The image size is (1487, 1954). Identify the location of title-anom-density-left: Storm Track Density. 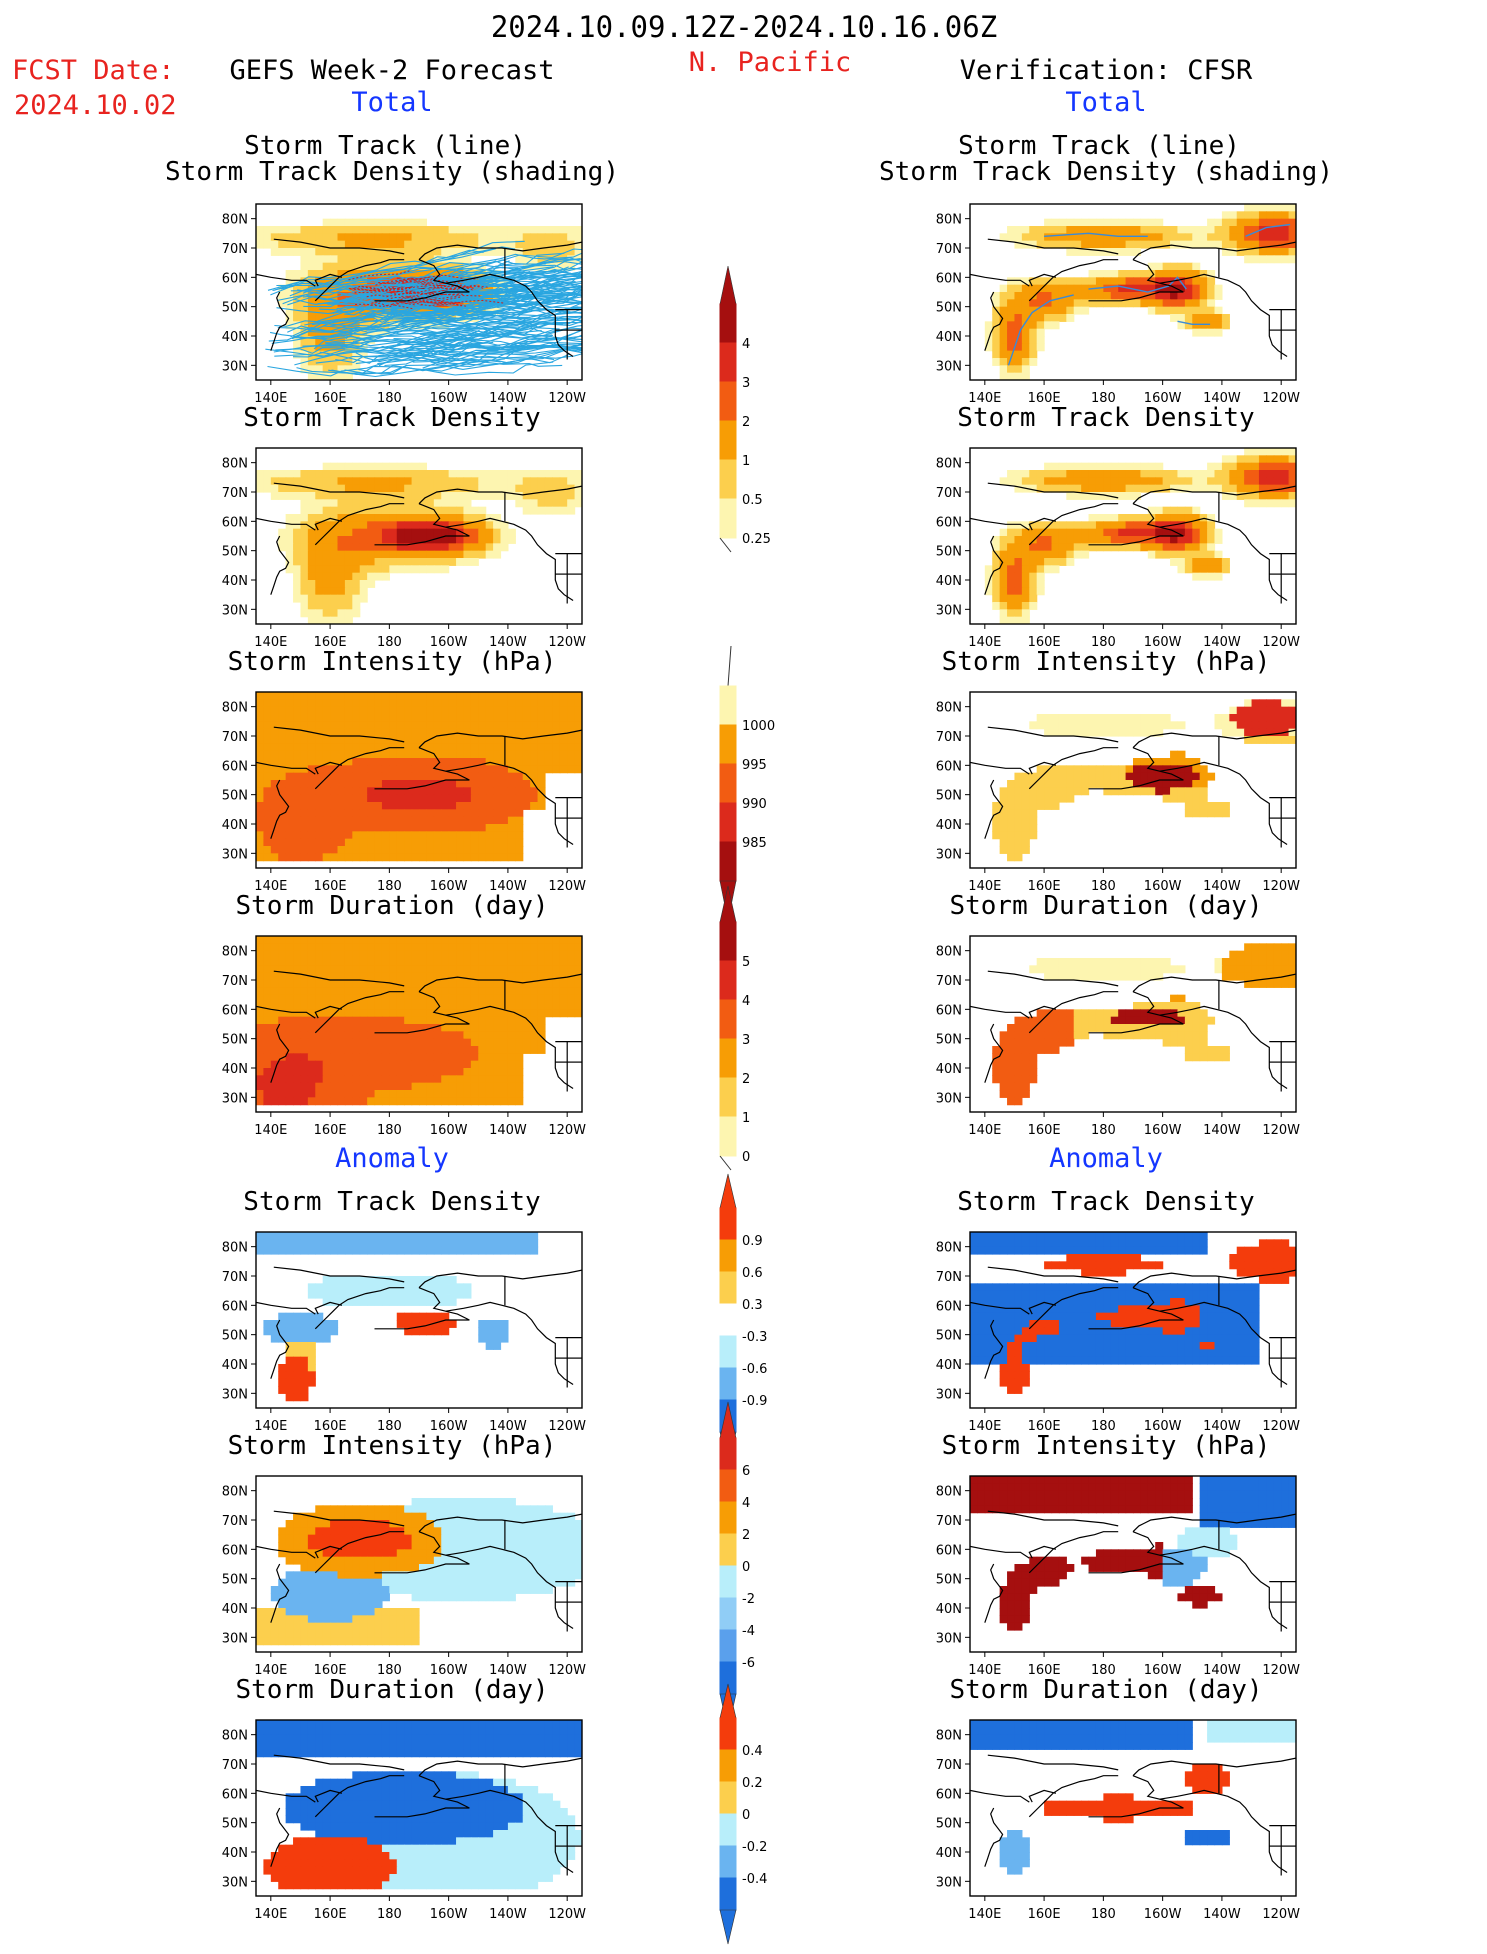
(391, 1202).